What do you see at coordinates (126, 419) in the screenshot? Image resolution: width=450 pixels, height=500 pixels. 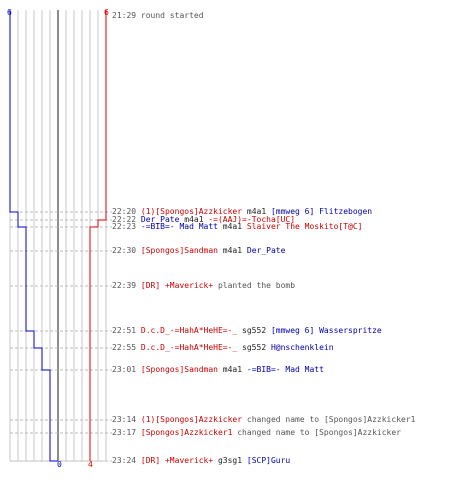 I see `event-time: 23:14` at bounding box center [126, 419].